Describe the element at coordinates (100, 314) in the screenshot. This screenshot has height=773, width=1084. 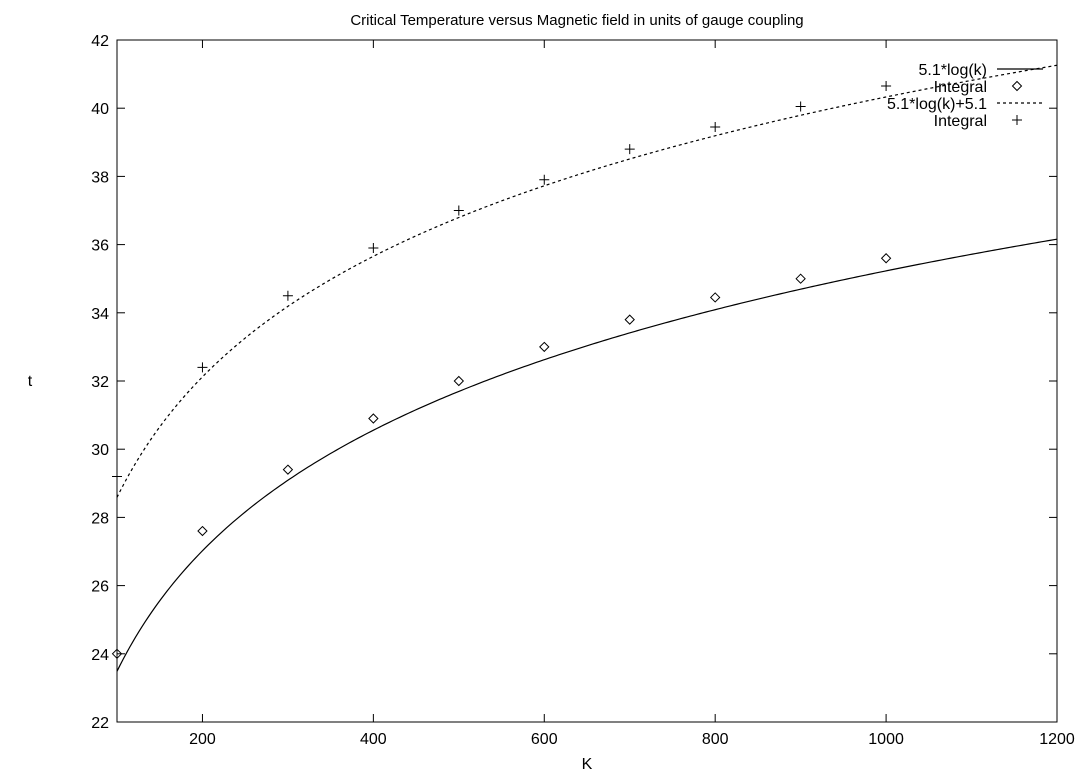
I see `y-tick-label: 34` at that location.